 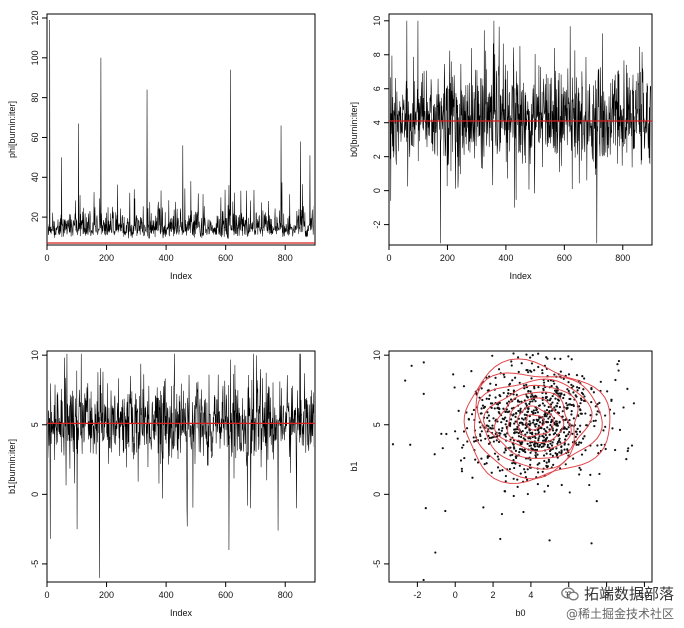 What do you see at coordinates (225, 258) in the screenshot?
I see `x-tick-label: 600` at bounding box center [225, 258].